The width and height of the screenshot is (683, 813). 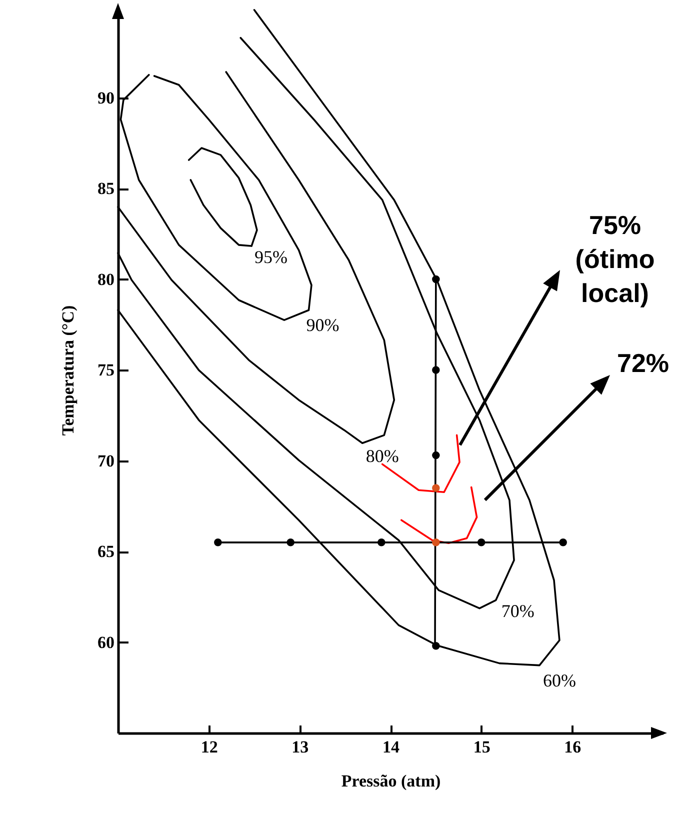 I want to click on series-label: 90%, so click(x=323, y=325).